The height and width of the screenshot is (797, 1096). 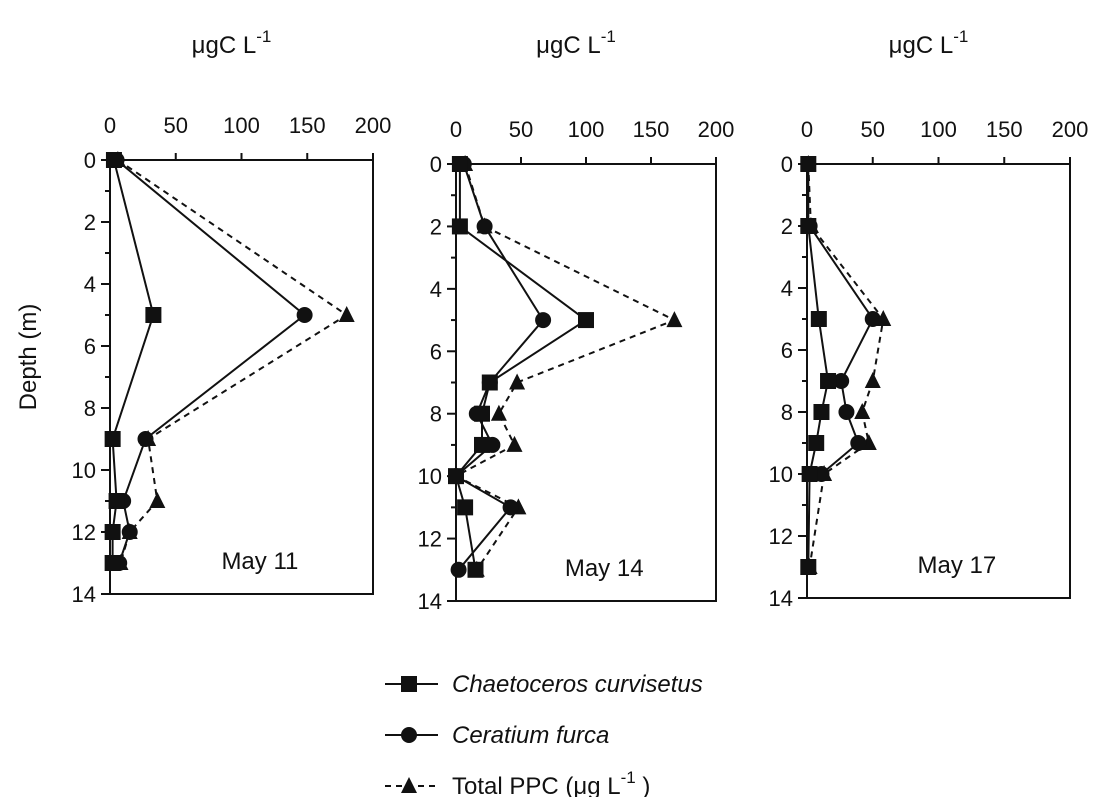 What do you see at coordinates (604, 568) in the screenshot?
I see `panel-date-label: May 14` at bounding box center [604, 568].